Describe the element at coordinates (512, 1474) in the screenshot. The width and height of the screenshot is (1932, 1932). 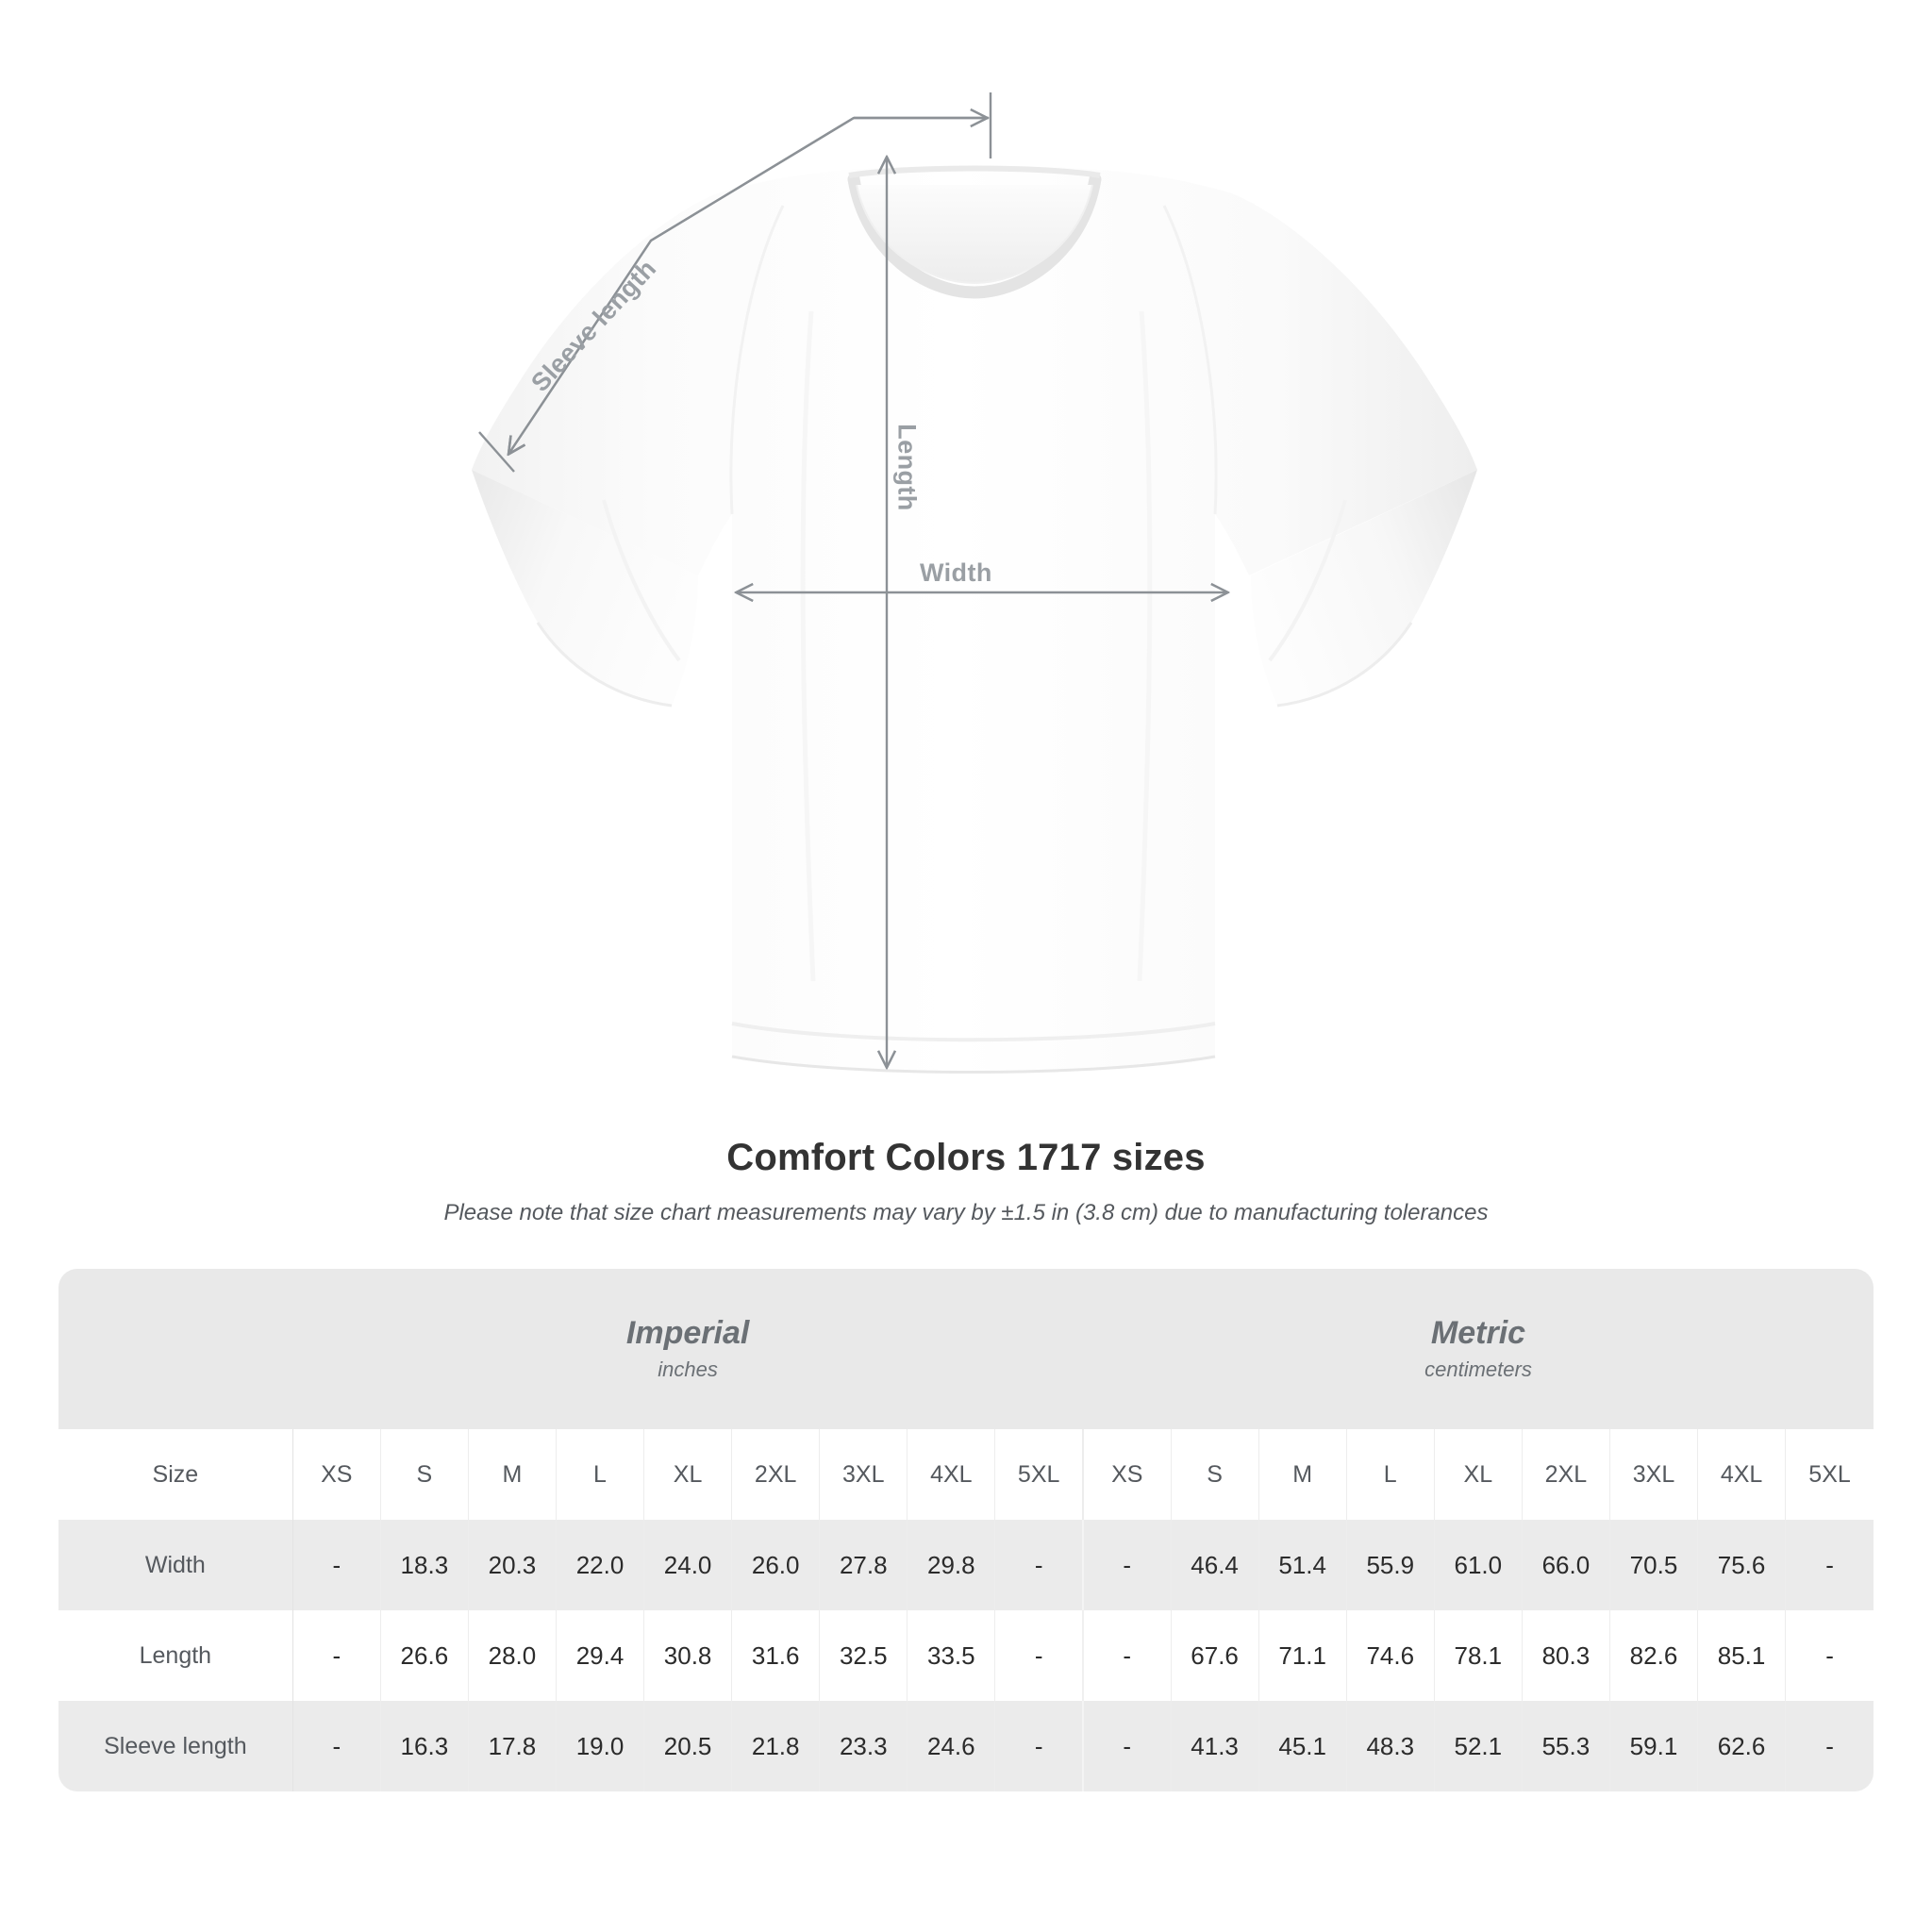
I see `header-imperial-m: M` at that location.